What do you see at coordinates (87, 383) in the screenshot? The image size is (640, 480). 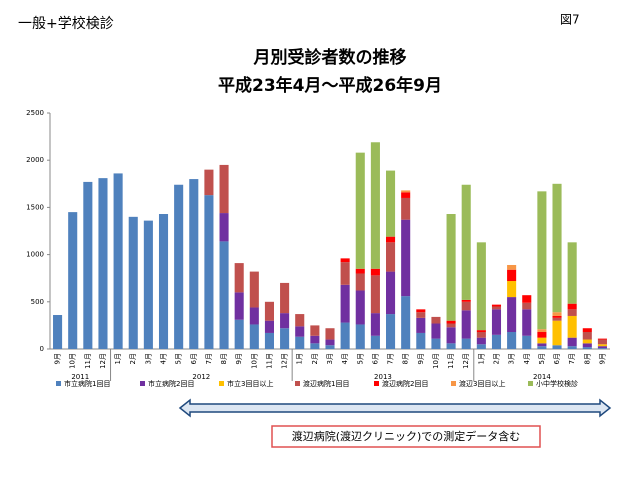 I see `legend-label: 市立病院1回目` at bounding box center [87, 383].